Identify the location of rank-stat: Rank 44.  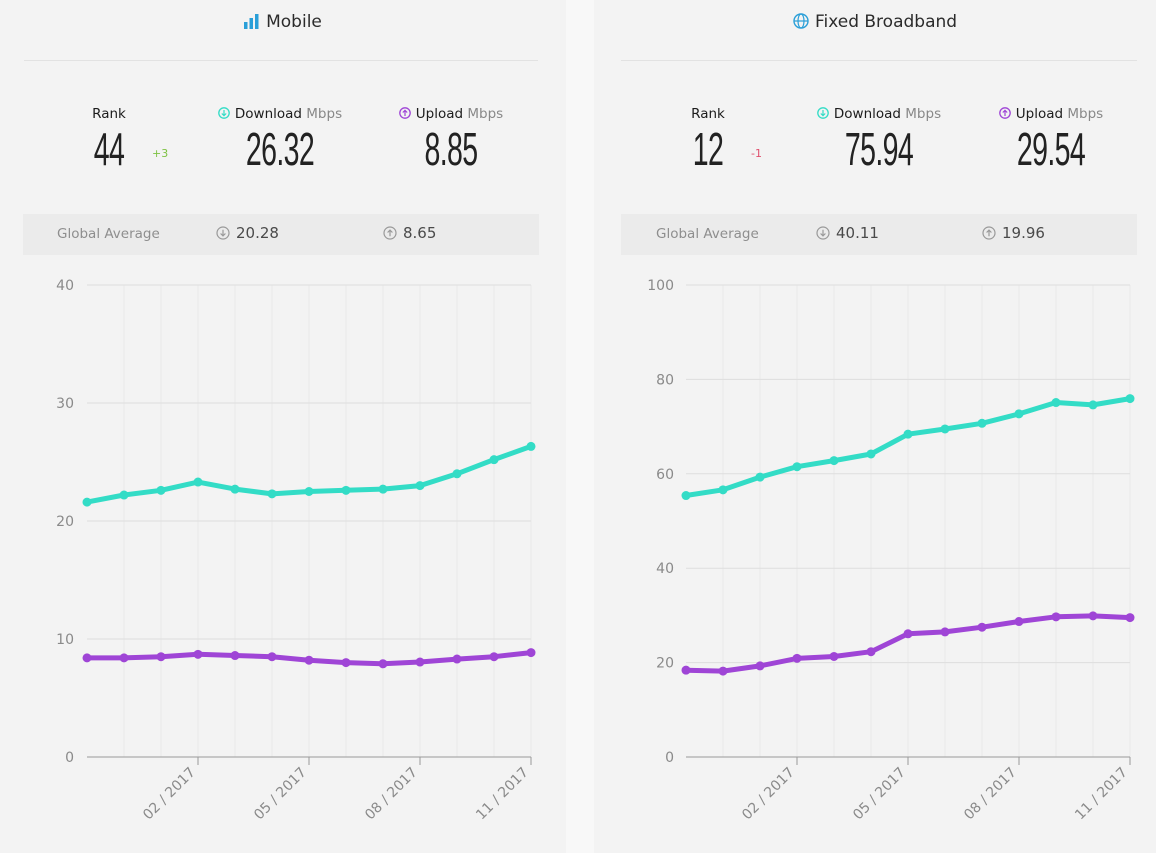
(109, 140).